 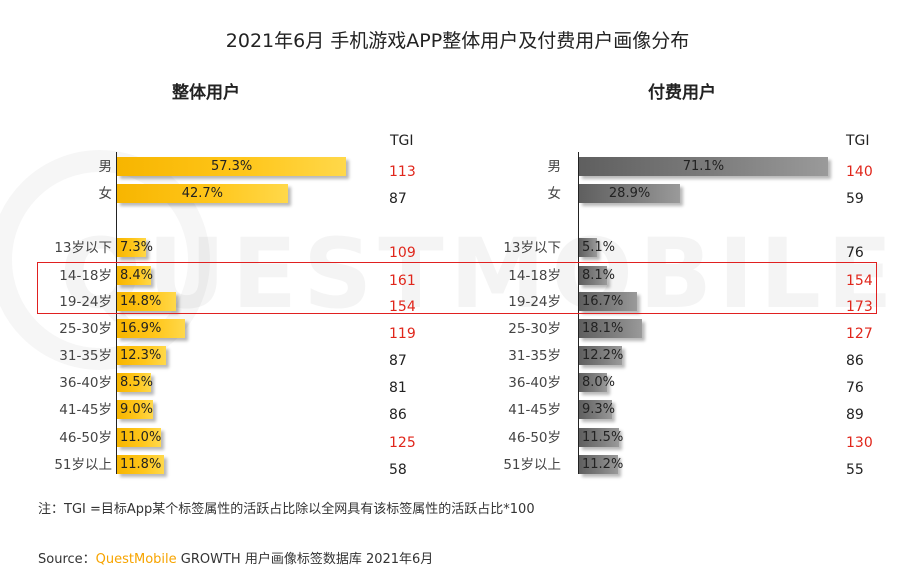 What do you see at coordinates (206, 93) in the screenshot?
I see `left-subtitle: 整体用户` at bounding box center [206, 93].